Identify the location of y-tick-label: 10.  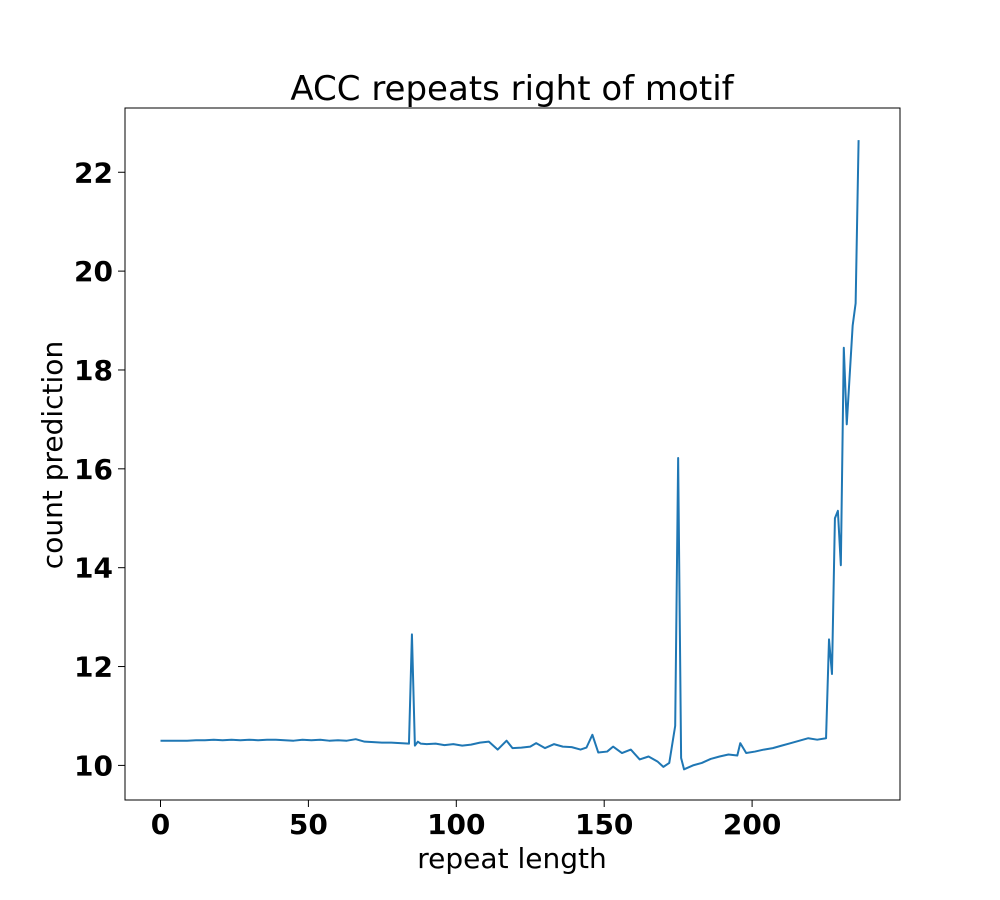
(93, 765).